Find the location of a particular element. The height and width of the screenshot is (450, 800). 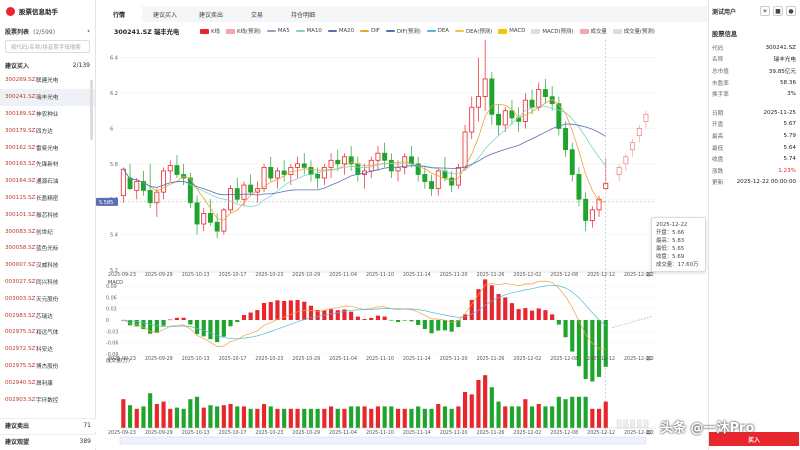

user-icon: ● is located at coordinates (791, 11).